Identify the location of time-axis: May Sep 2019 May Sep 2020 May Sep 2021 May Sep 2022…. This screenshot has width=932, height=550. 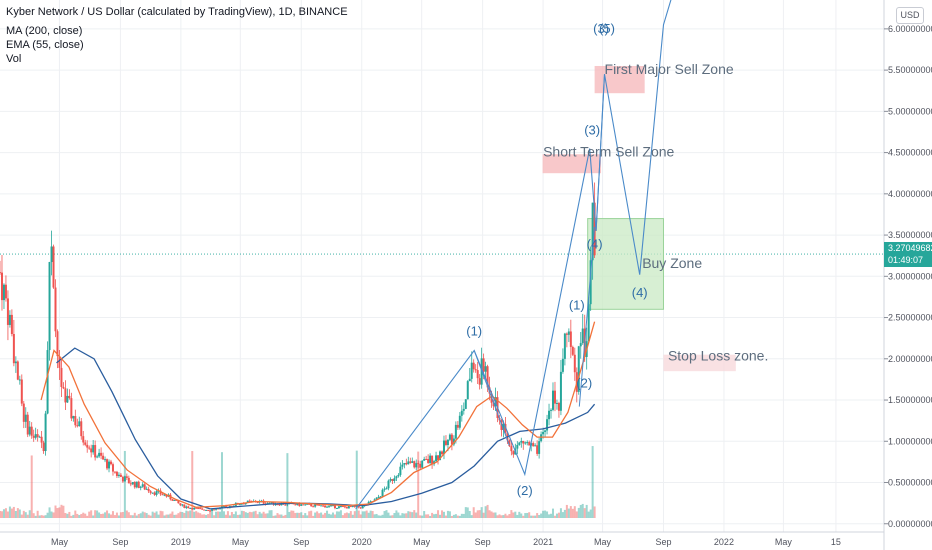
(442, 539).